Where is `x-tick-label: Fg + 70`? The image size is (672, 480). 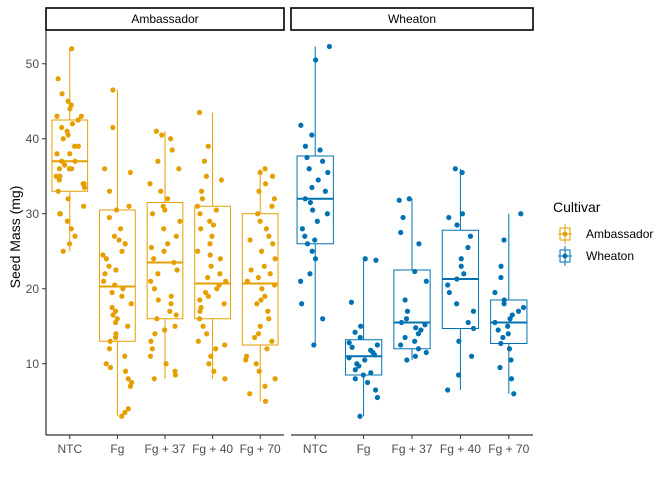 x-tick-label: Fg + 70 is located at coordinates (508, 449).